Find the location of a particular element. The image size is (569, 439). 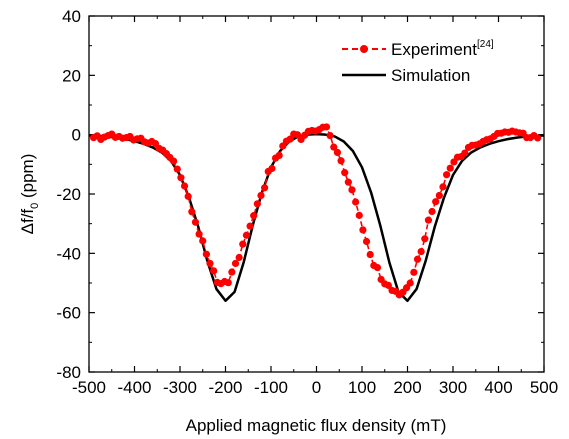

y-axis-title: Δf/f0 (ppm) is located at coordinates (29, 194).